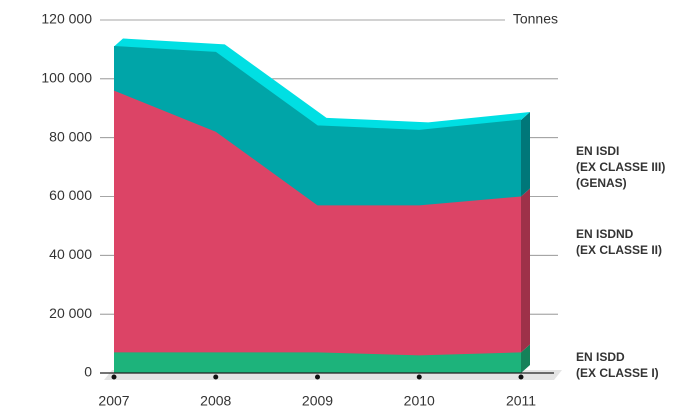 This screenshot has width=696, height=415. Describe the element at coordinates (419, 401) in the screenshot. I see `x-tick-label: 2010` at that location.